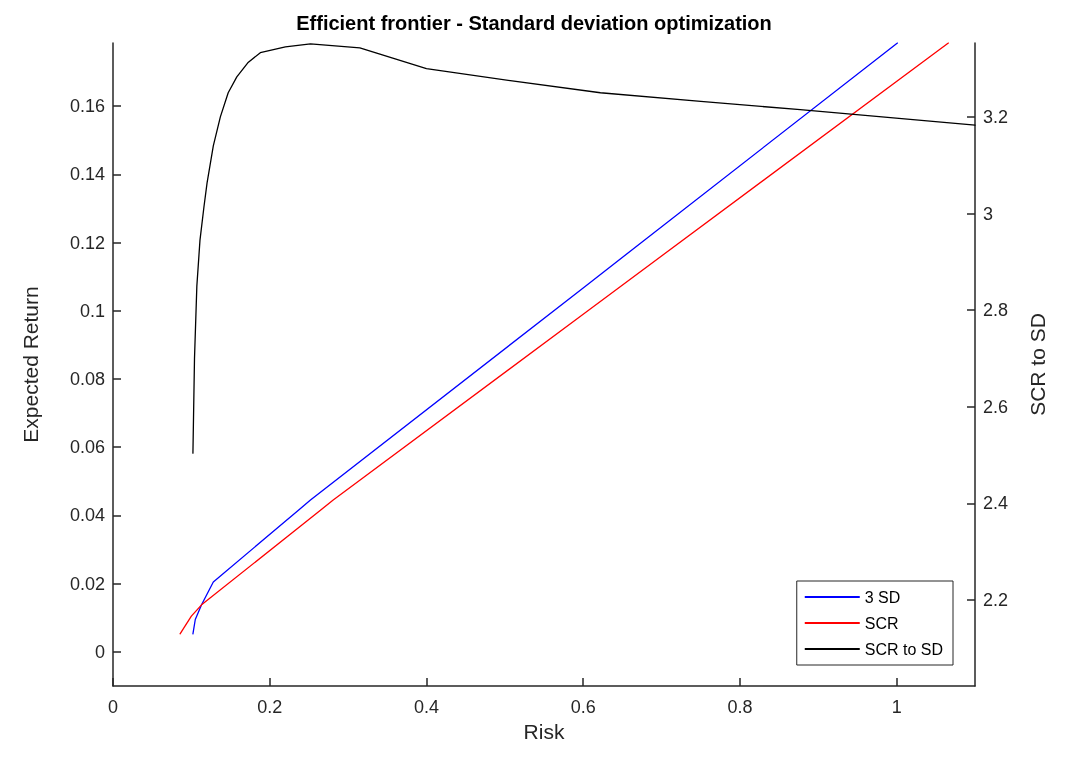 The width and height of the screenshot is (1068, 771). Describe the element at coordinates (904, 649) in the screenshot. I see `legend-label: SCR to SD` at that location.